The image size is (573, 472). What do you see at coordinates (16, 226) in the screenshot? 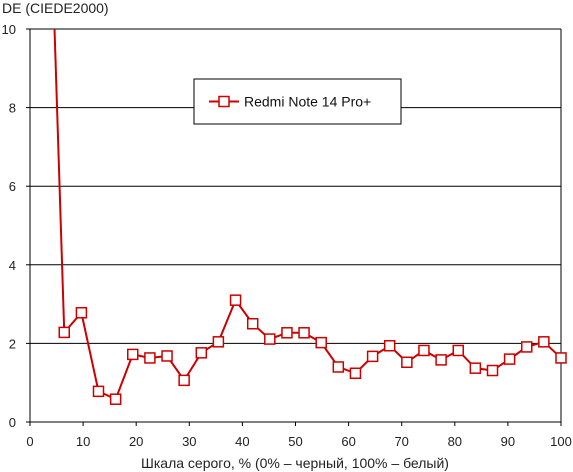
I see `y-axis-ticks: 0 2 4 6 8 10` at bounding box center [16, 226].